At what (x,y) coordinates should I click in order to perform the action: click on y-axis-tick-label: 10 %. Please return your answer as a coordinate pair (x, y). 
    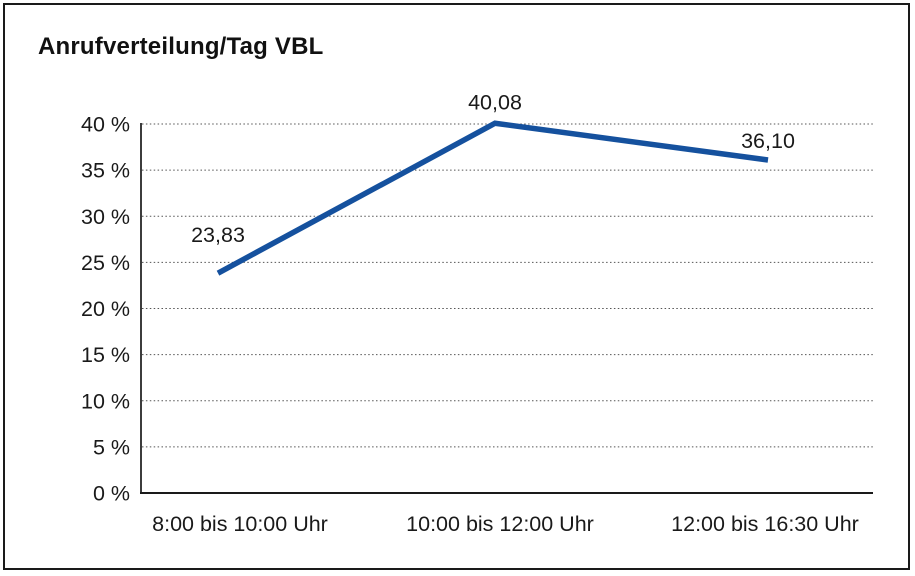
    Looking at the image, I should click on (105, 401).